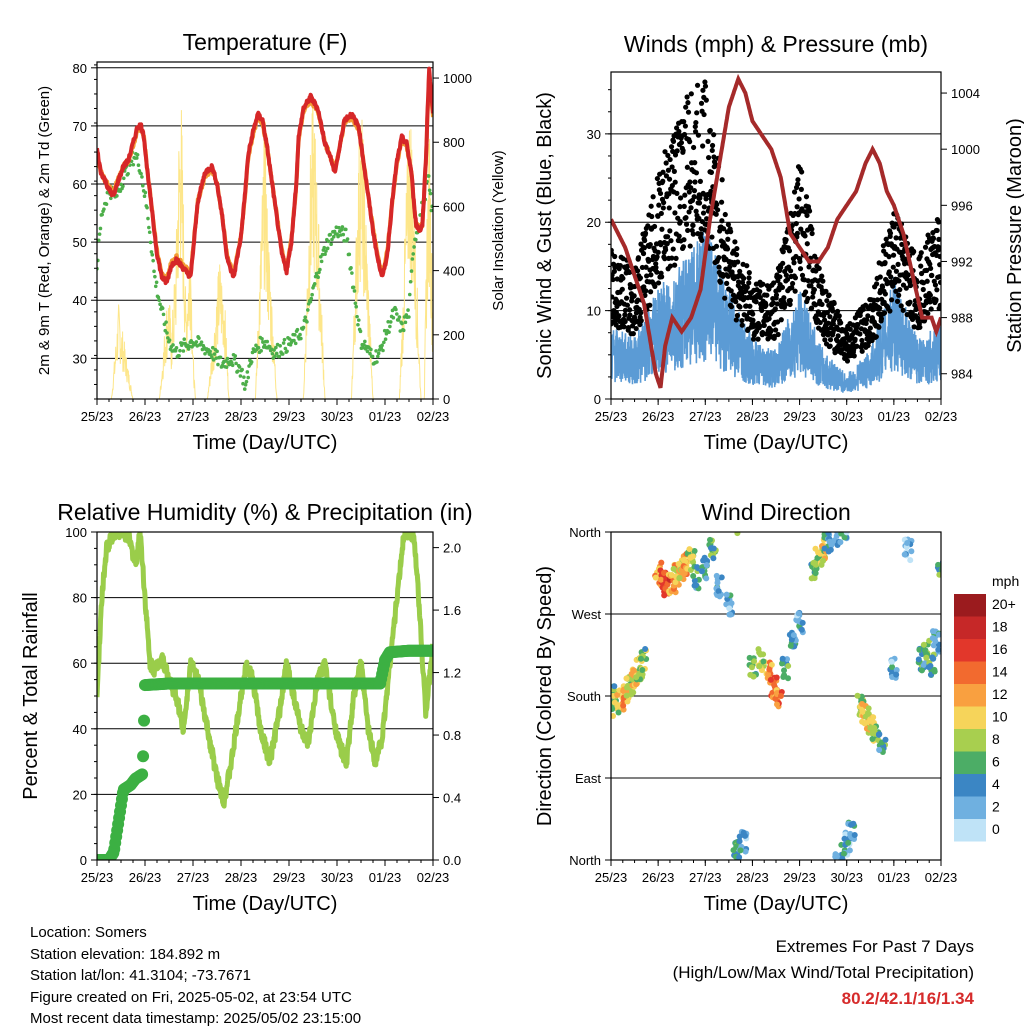  I want to click on x-tick-label: 27/23, so click(705, 877).